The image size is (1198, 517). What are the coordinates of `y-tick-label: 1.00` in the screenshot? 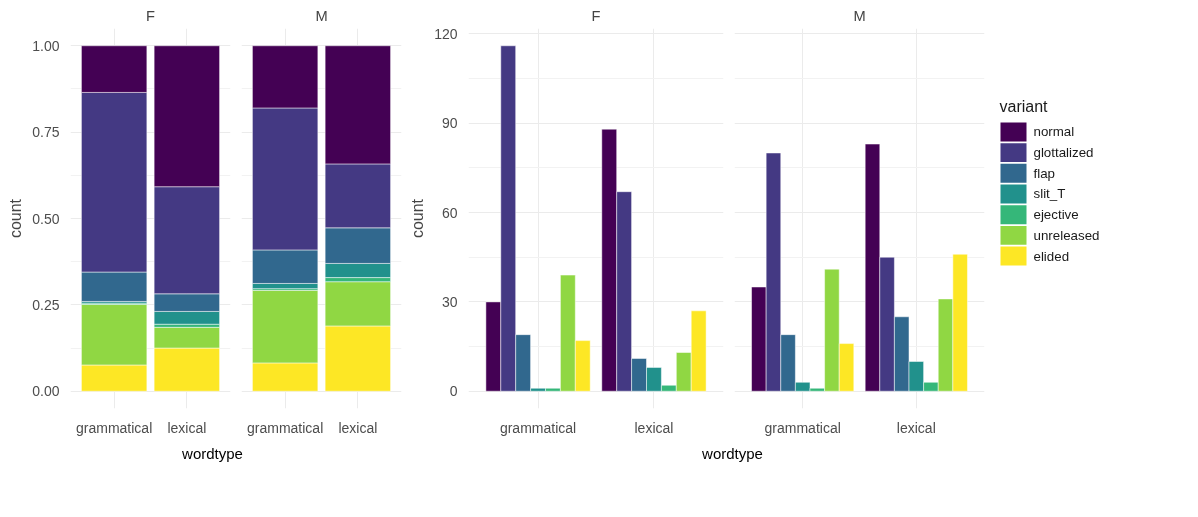 It's located at (46, 45).